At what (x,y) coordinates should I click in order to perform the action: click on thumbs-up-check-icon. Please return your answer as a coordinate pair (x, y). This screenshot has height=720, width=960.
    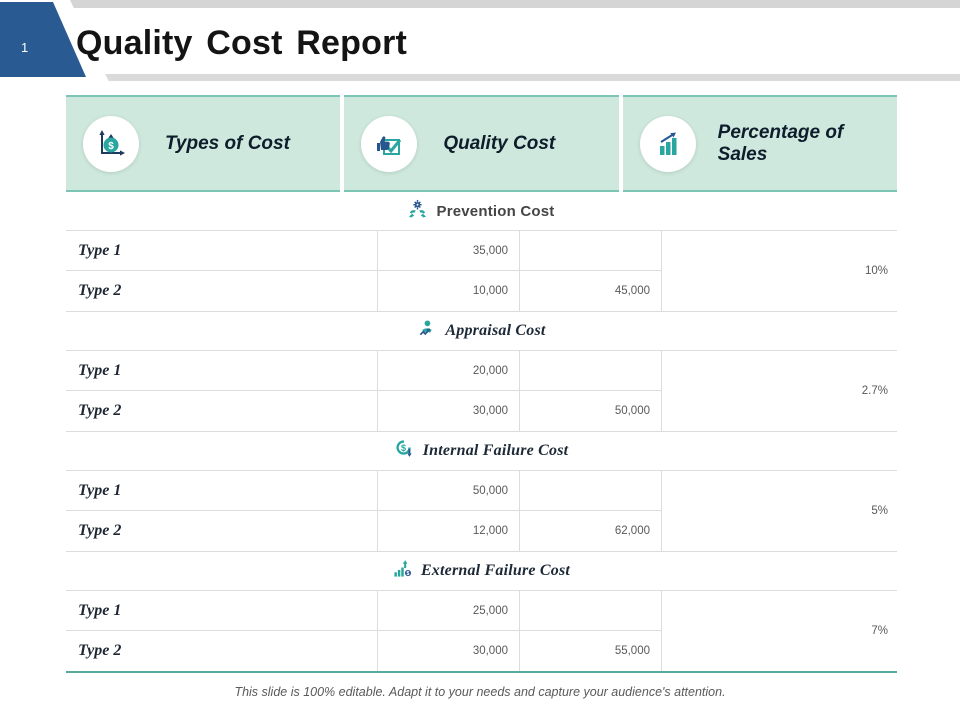
    Looking at the image, I should click on (389, 143).